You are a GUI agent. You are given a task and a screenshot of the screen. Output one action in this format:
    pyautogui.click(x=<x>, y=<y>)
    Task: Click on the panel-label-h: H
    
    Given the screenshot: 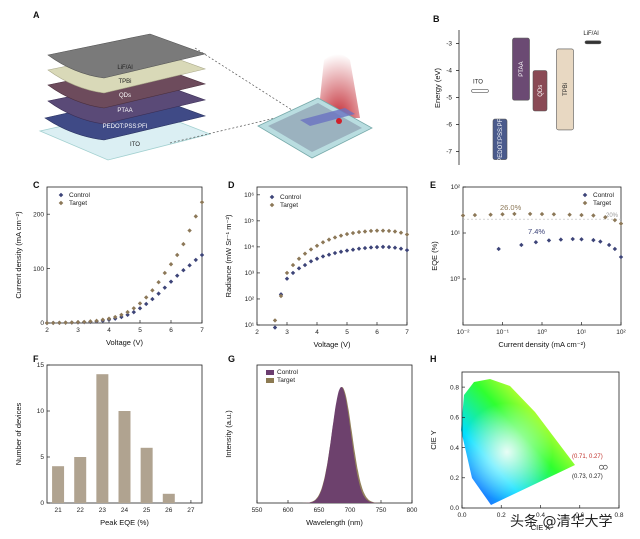 What is the action you would take?
    pyautogui.click(x=433, y=359)
    